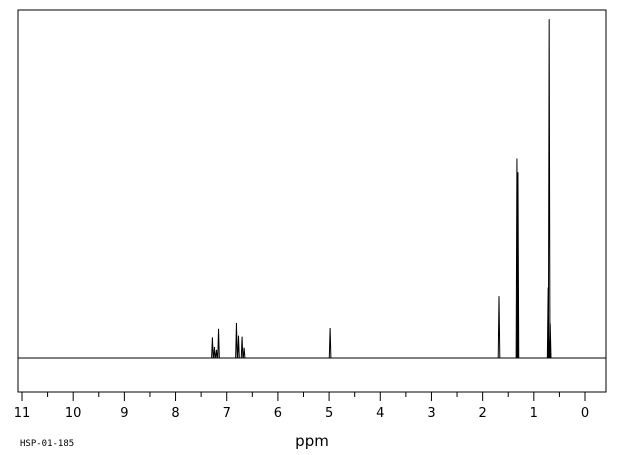 The width and height of the screenshot is (620, 455). Describe the element at coordinates (380, 413) in the screenshot. I see `x-tick-label: 4` at that location.